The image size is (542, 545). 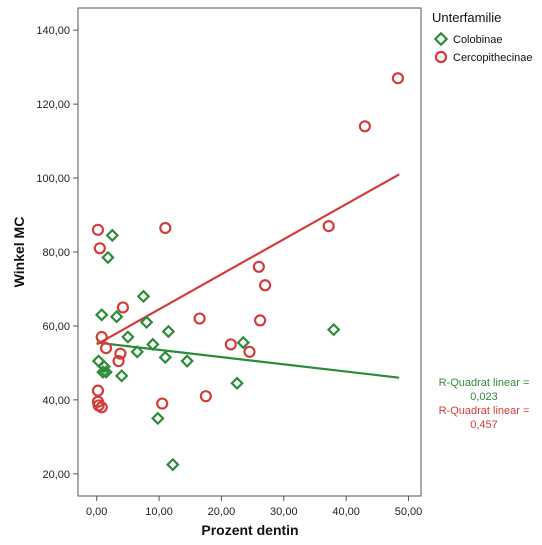 What do you see at coordinates (484, 383) in the screenshot?
I see `r2-colobinae-line1: R-Quadrat linear =` at bounding box center [484, 383].